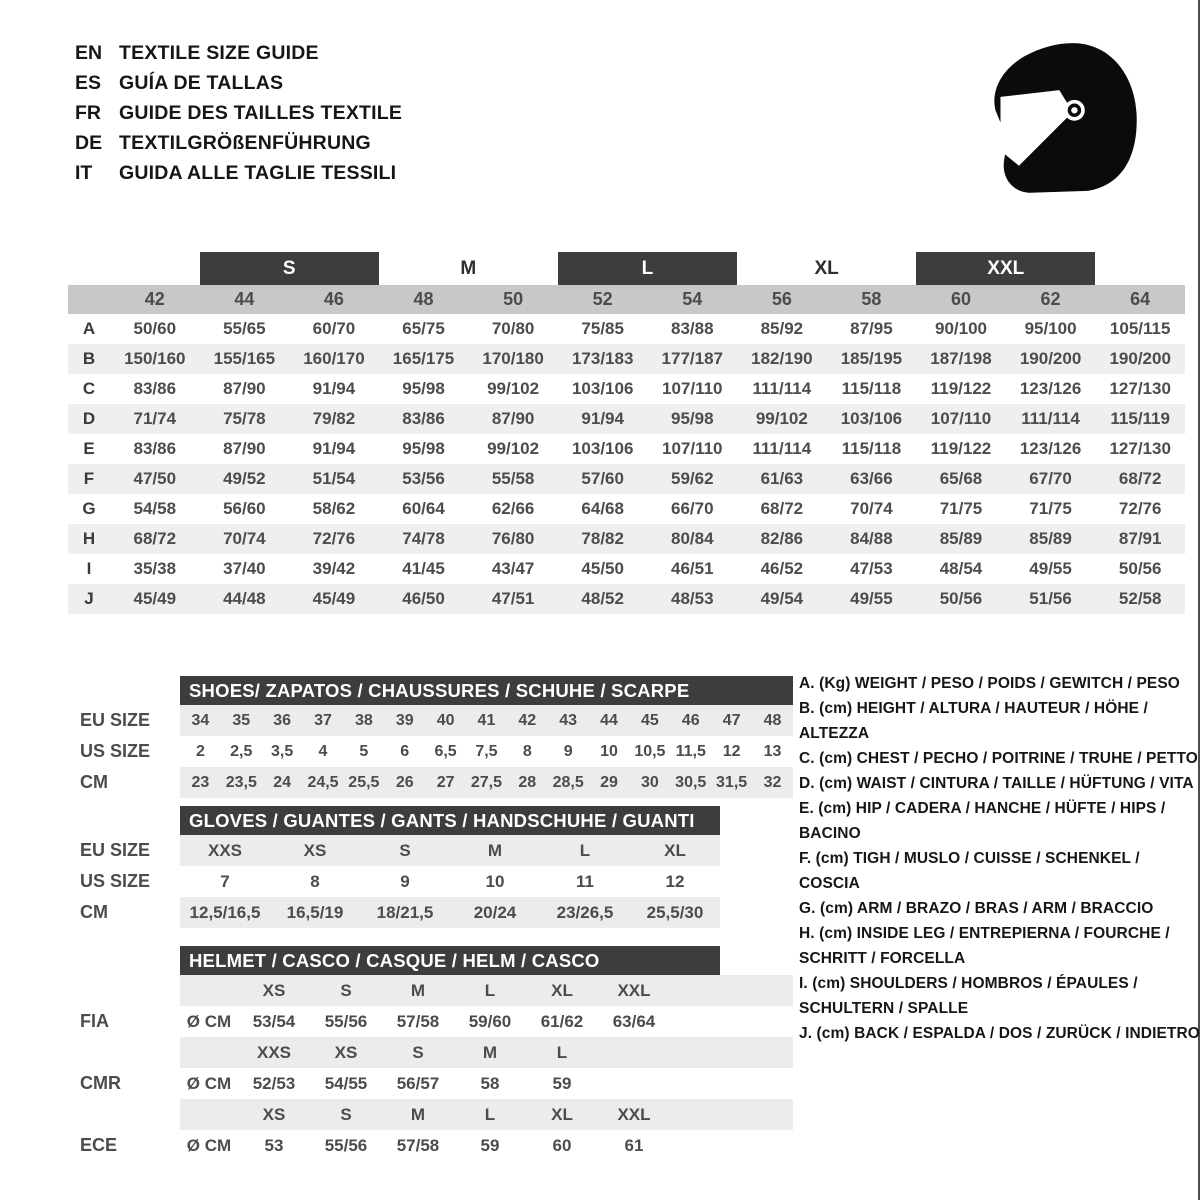 The width and height of the screenshot is (1200, 1200). Describe the element at coordinates (315, 850) in the screenshot. I see `eu-size-cell: XS` at that location.